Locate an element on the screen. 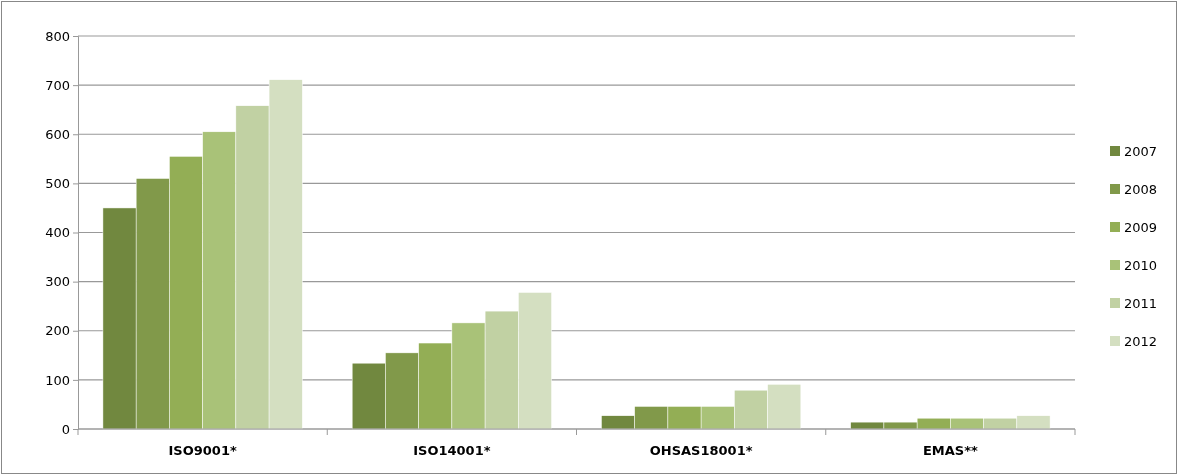 The image size is (1178, 475). y-tick-label: 600 is located at coordinates (57, 134).